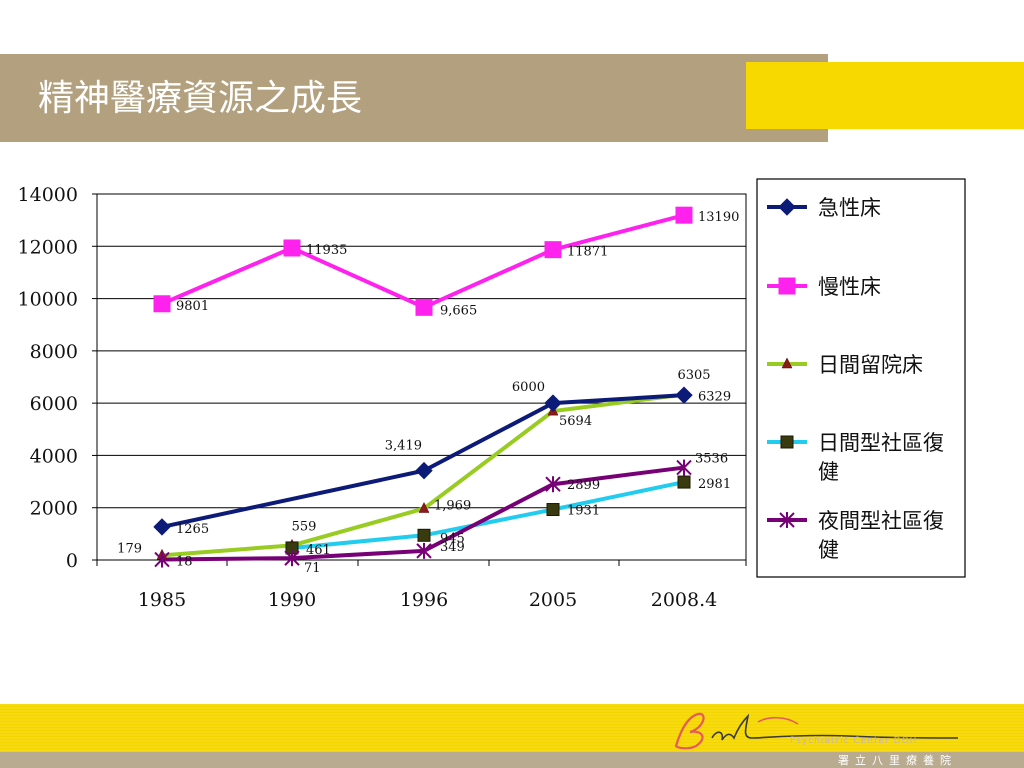 The height and width of the screenshot is (768, 1024). Describe the element at coordinates (881, 535) in the screenshot. I see `legend-label: 夜間型社區復健` at that location.